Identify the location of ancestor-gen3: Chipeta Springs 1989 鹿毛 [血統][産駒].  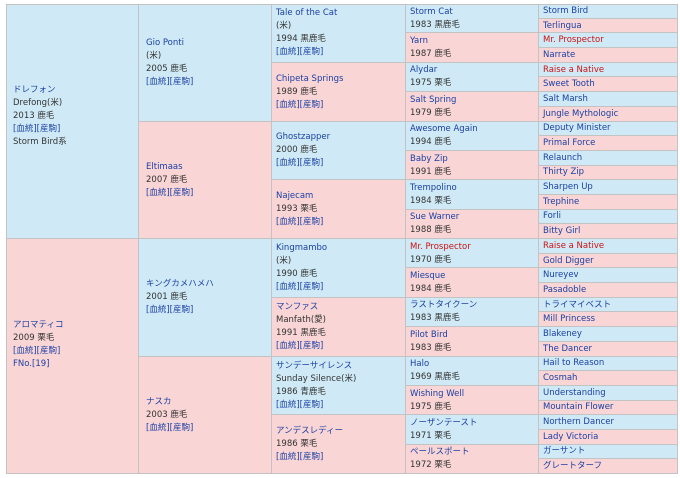
(339, 92).